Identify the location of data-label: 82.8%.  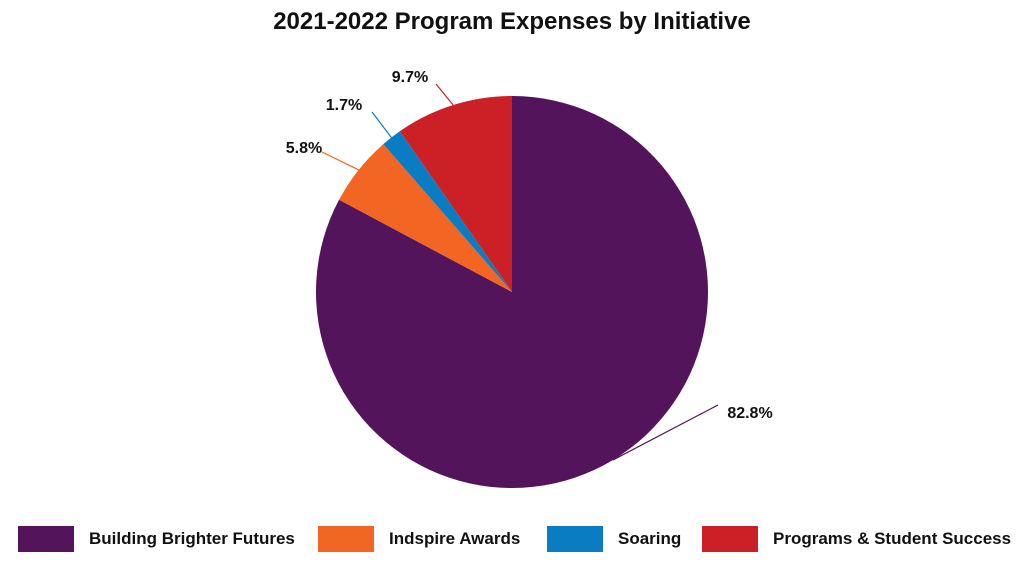
(749, 413).